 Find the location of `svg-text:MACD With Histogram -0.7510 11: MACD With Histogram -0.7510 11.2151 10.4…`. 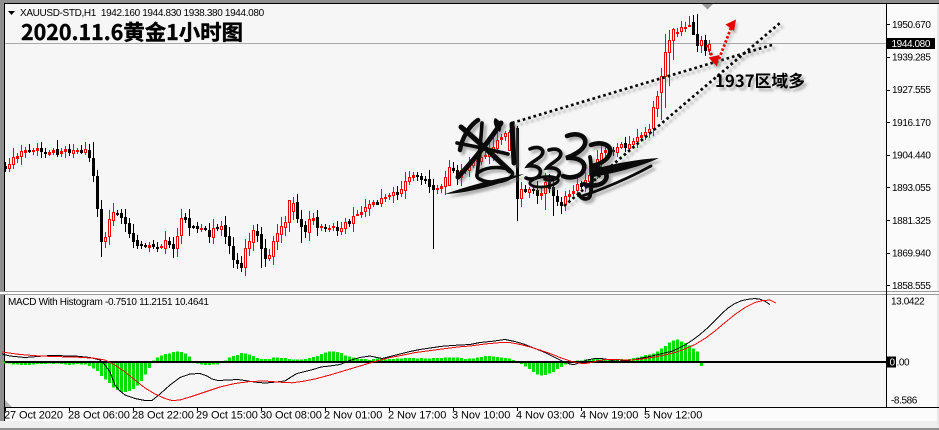

svg-text:MACD With Histogram -0.7510 11: MACD With Histogram -0.7510 11.2151 10.4… is located at coordinates (108, 302).